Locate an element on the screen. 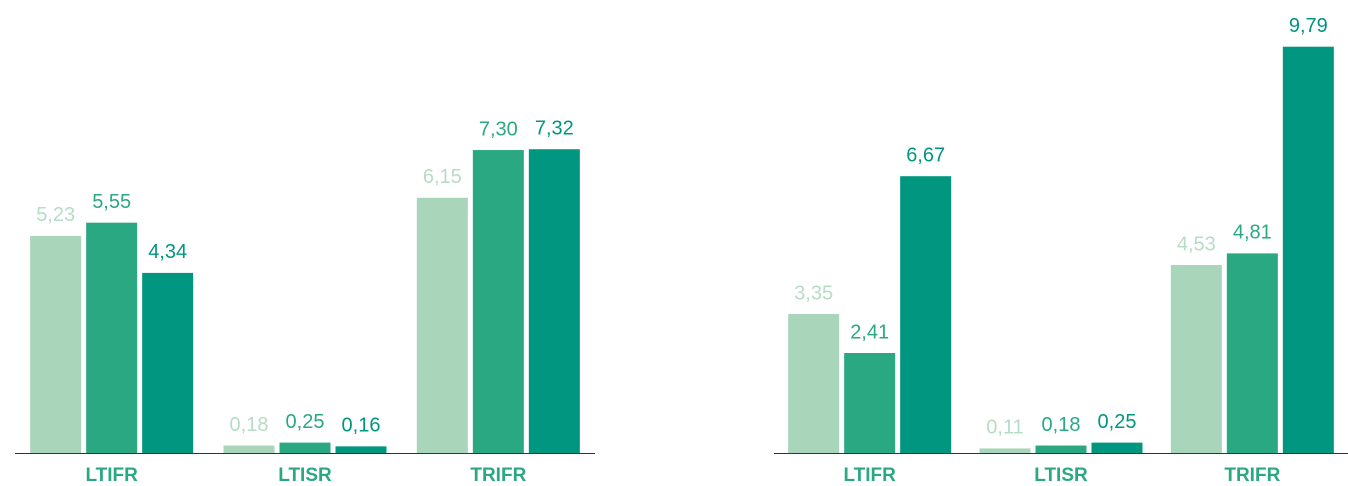 The height and width of the screenshot is (486, 1348). value-label: 7,32 is located at coordinates (554, 129).